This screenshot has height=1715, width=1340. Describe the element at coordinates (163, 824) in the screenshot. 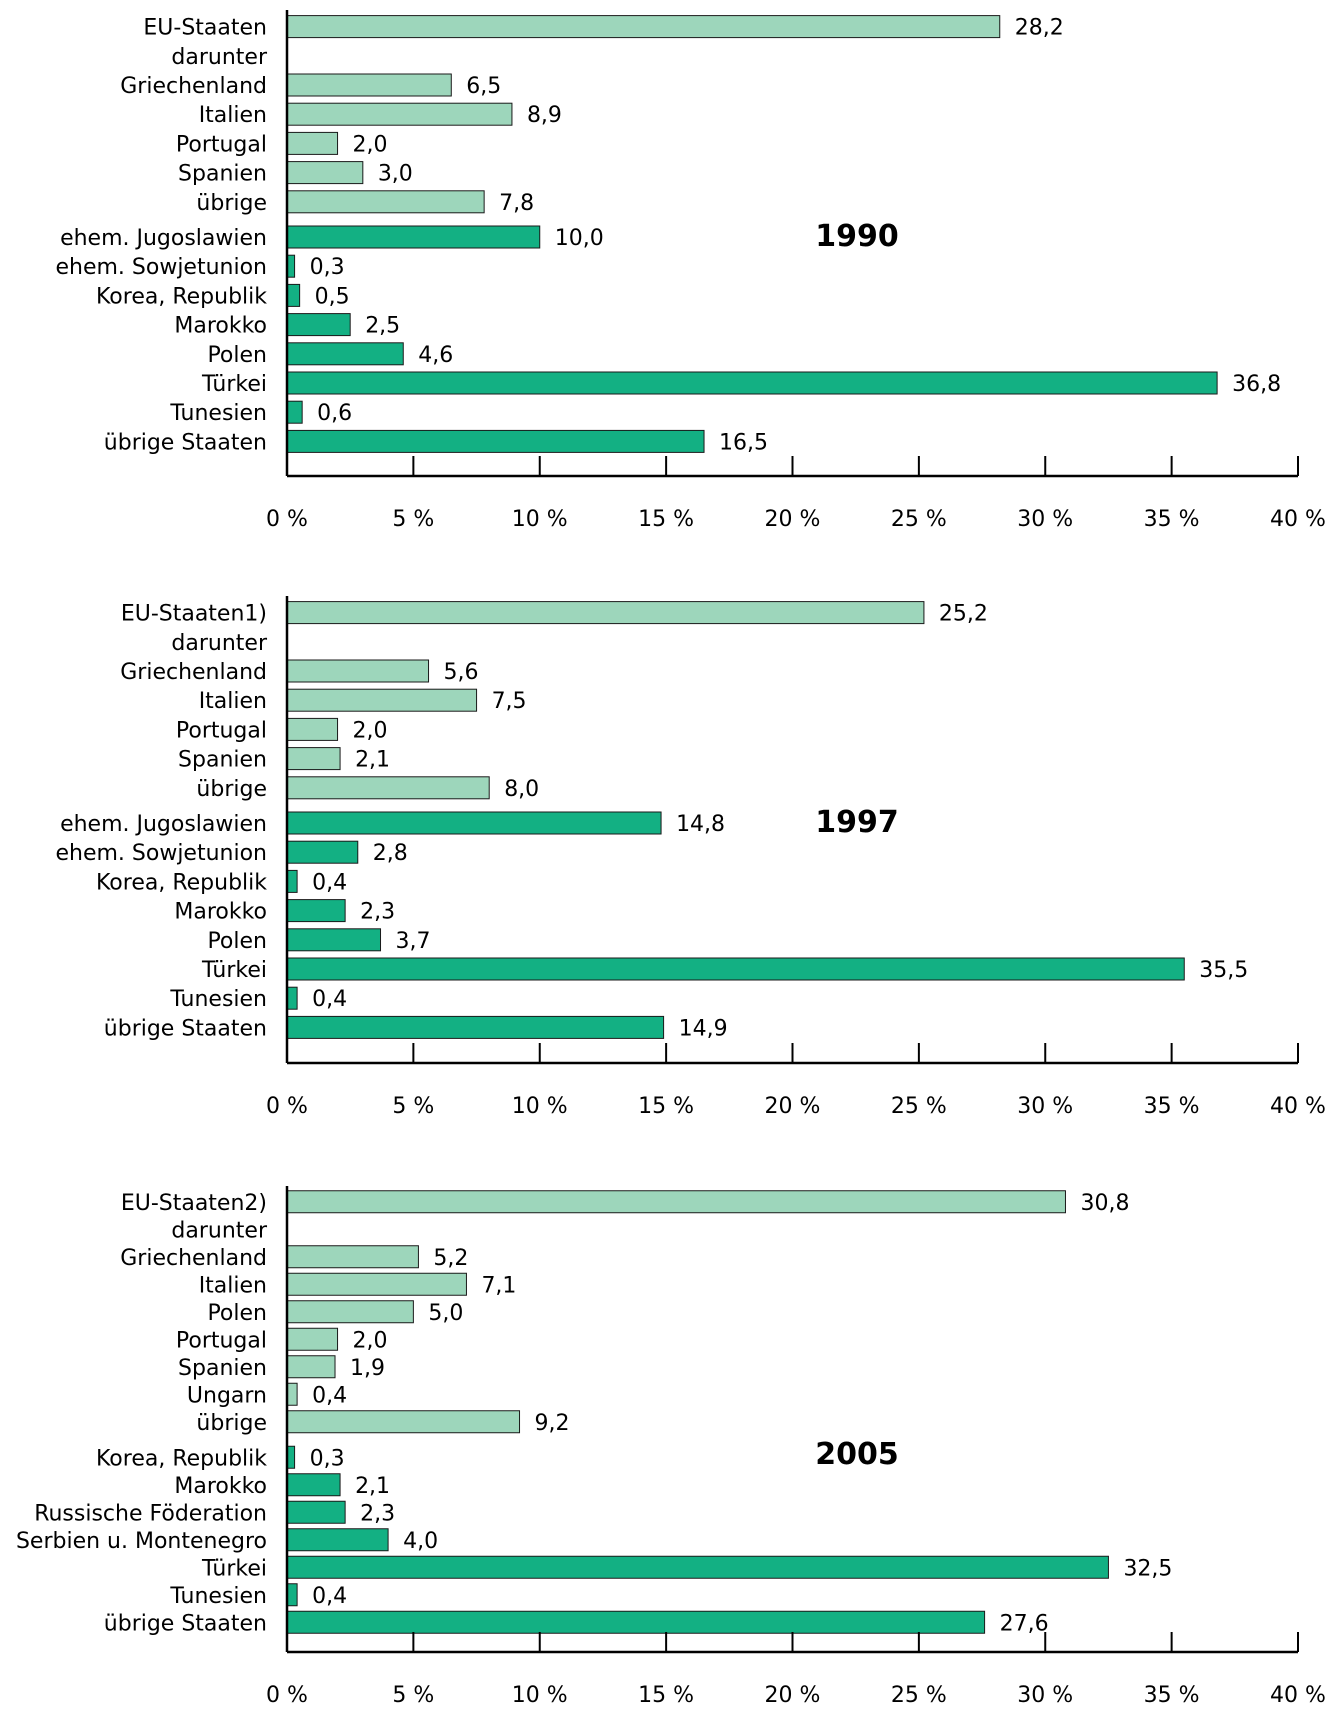

I see `category-label: ehem. Jugoslawien` at that location.